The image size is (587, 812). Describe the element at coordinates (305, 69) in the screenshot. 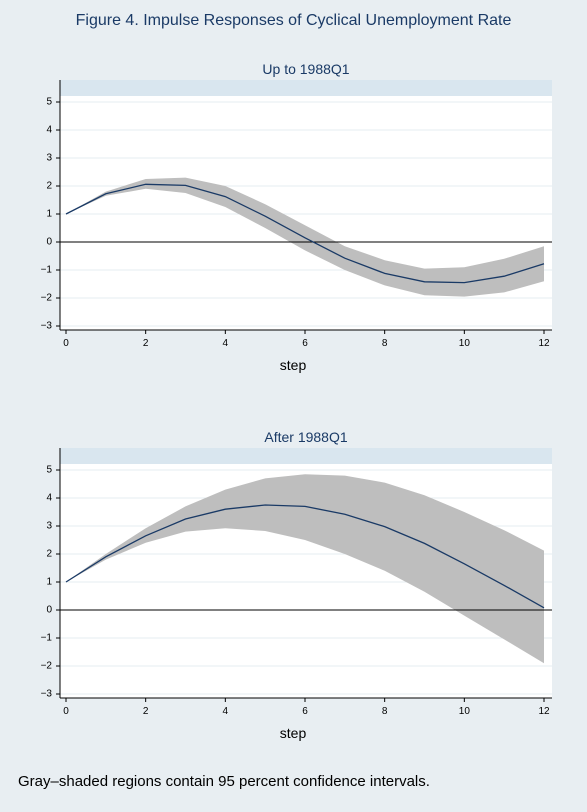

I see `panel-title: Up to 1988Q1` at that location.